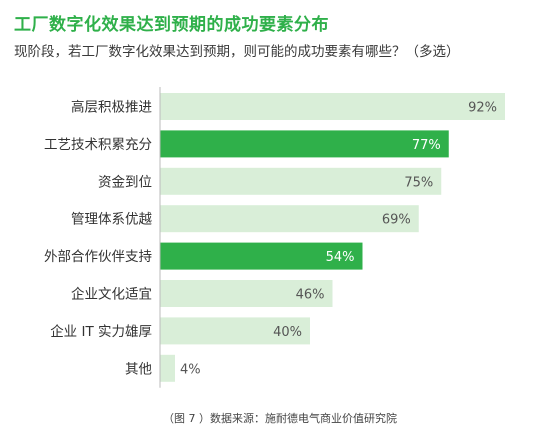 The image size is (560, 444). I want to click on data-label-5: 54%, so click(340, 257).